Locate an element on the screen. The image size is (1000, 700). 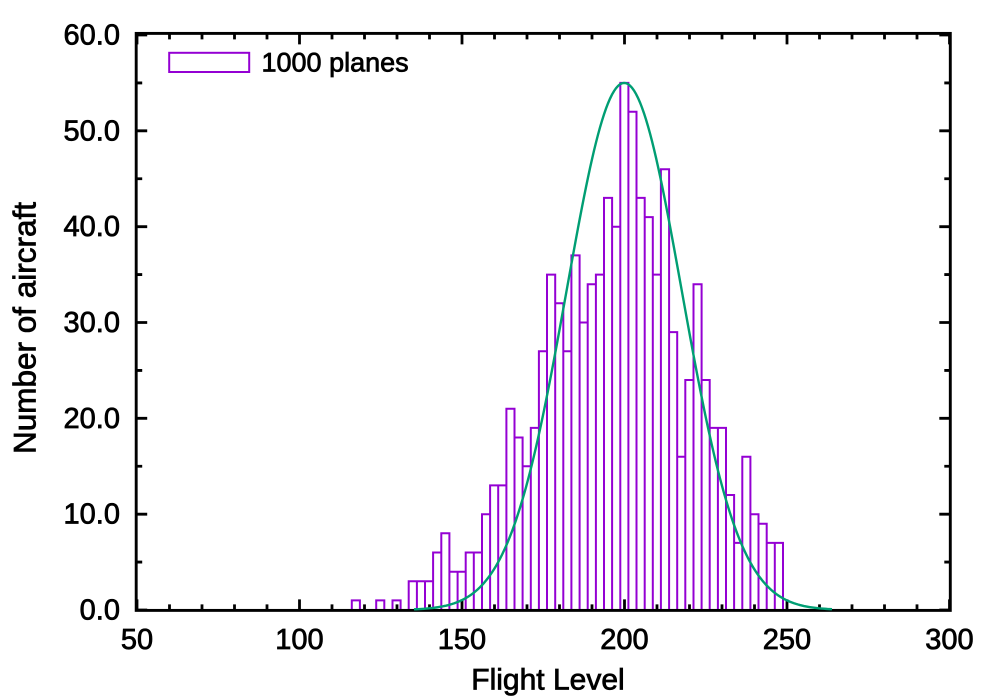
svg-text: 1000 planes is located at coordinates (335, 63).